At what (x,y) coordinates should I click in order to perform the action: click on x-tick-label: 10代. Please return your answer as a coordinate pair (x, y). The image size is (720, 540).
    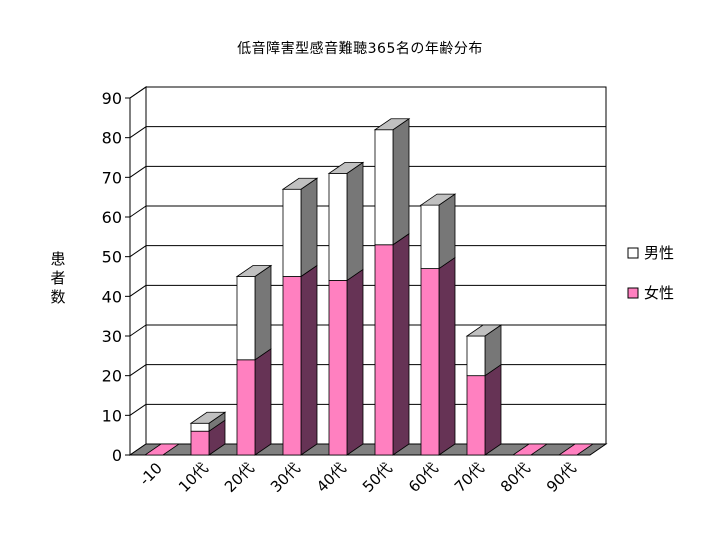
    Looking at the image, I should click on (193, 477).